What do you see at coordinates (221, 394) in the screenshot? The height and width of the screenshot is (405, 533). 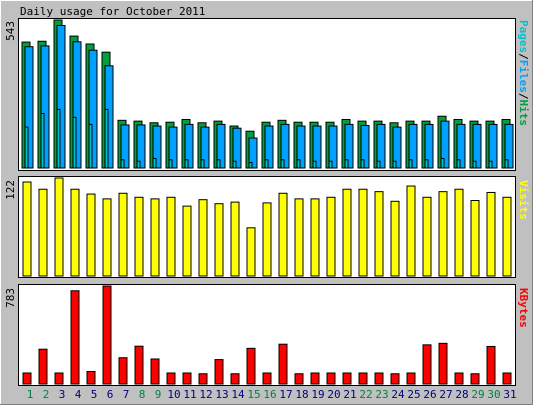 I see `day-label-13: 13` at bounding box center [221, 394].